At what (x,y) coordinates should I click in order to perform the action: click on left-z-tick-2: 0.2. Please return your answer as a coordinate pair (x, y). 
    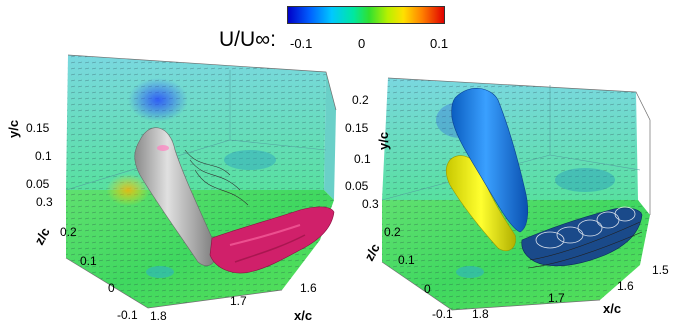
    Looking at the image, I should click on (68, 232).